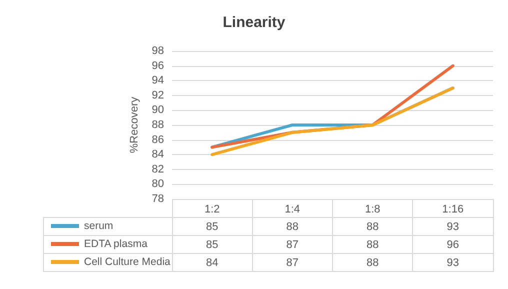  I want to click on x-tick-label: 1:16, so click(453, 210).